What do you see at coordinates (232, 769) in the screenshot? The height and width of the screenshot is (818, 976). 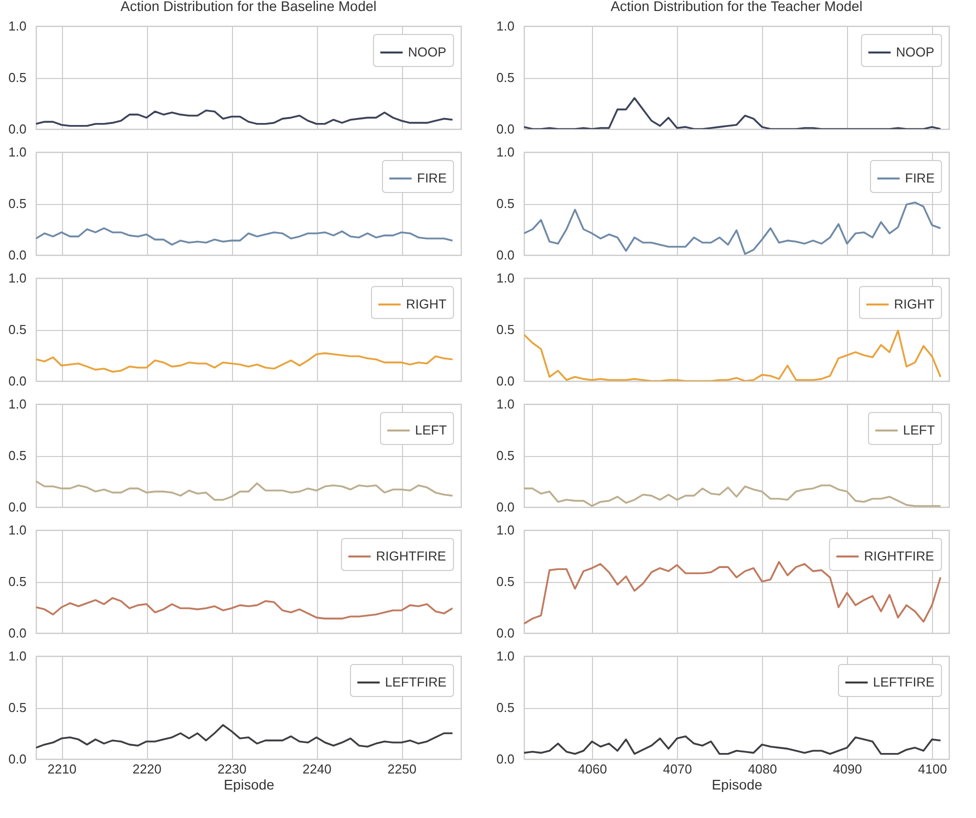 I see `x-tick-label: 2230` at bounding box center [232, 769].